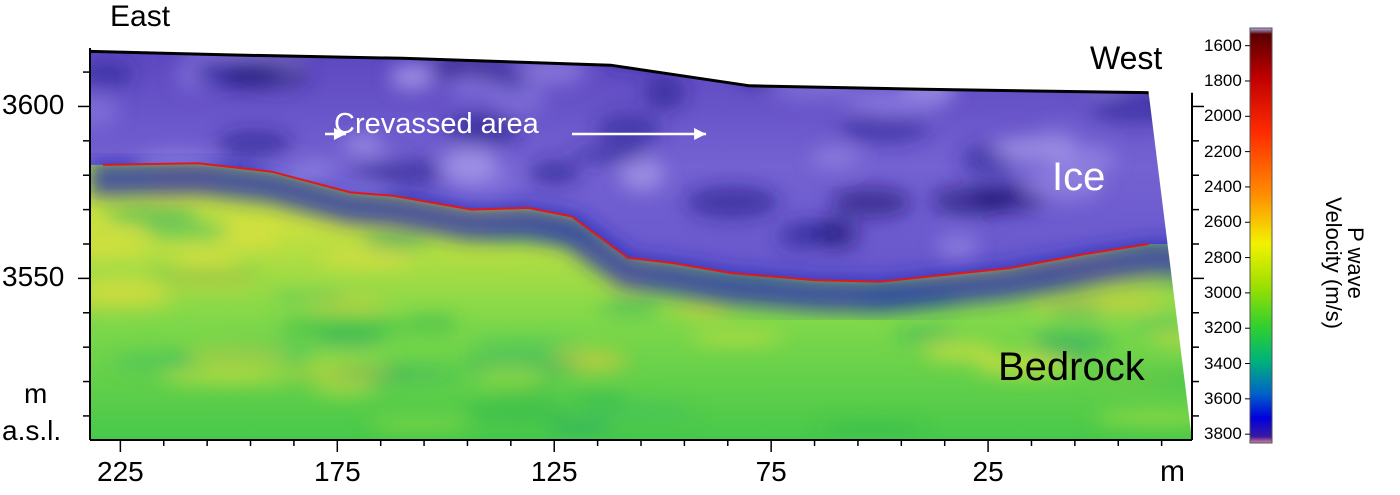 The width and height of the screenshot is (1400, 495). Describe the element at coordinates (1223, 328) in the screenshot. I see `colorbar-tick-label: 3200` at that location.